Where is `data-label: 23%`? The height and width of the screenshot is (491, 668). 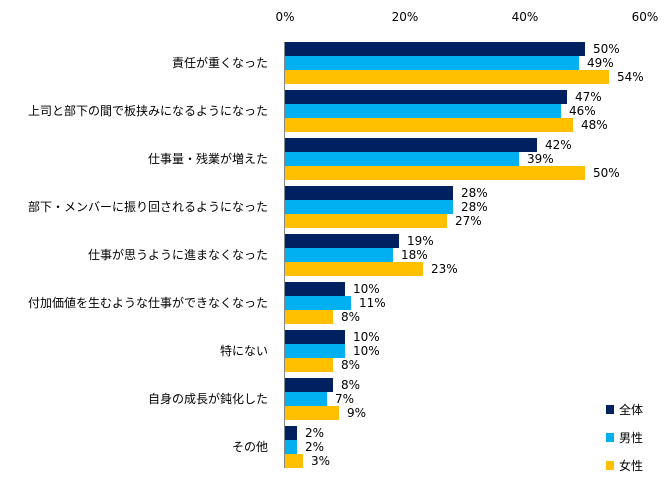 data-label: 23% is located at coordinates (444, 269).